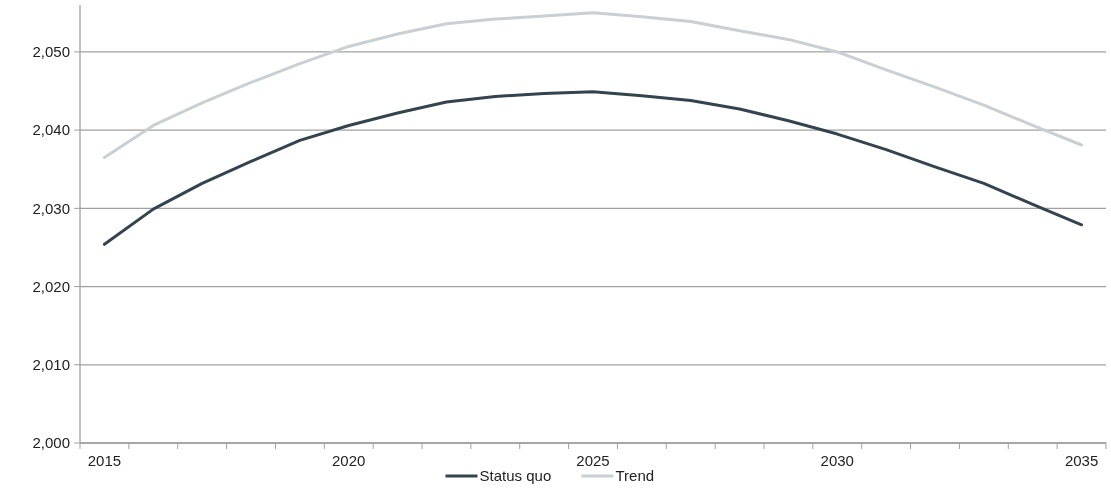 The height and width of the screenshot is (491, 1111). What do you see at coordinates (51, 130) in the screenshot?
I see `y-tick-label: 2,040` at bounding box center [51, 130].